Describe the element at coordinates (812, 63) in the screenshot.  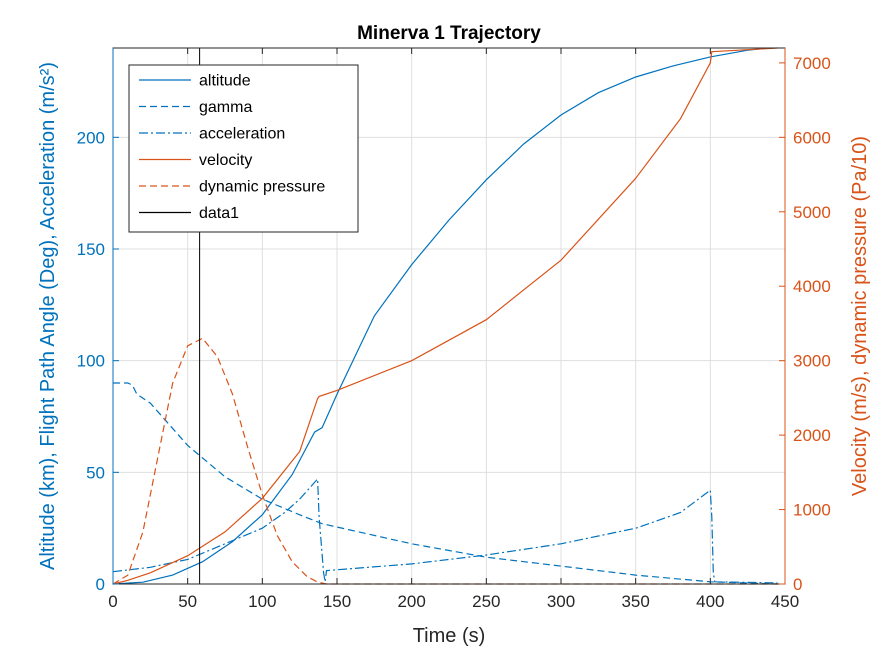
I see `y-right-tick-label: 7000` at that location.